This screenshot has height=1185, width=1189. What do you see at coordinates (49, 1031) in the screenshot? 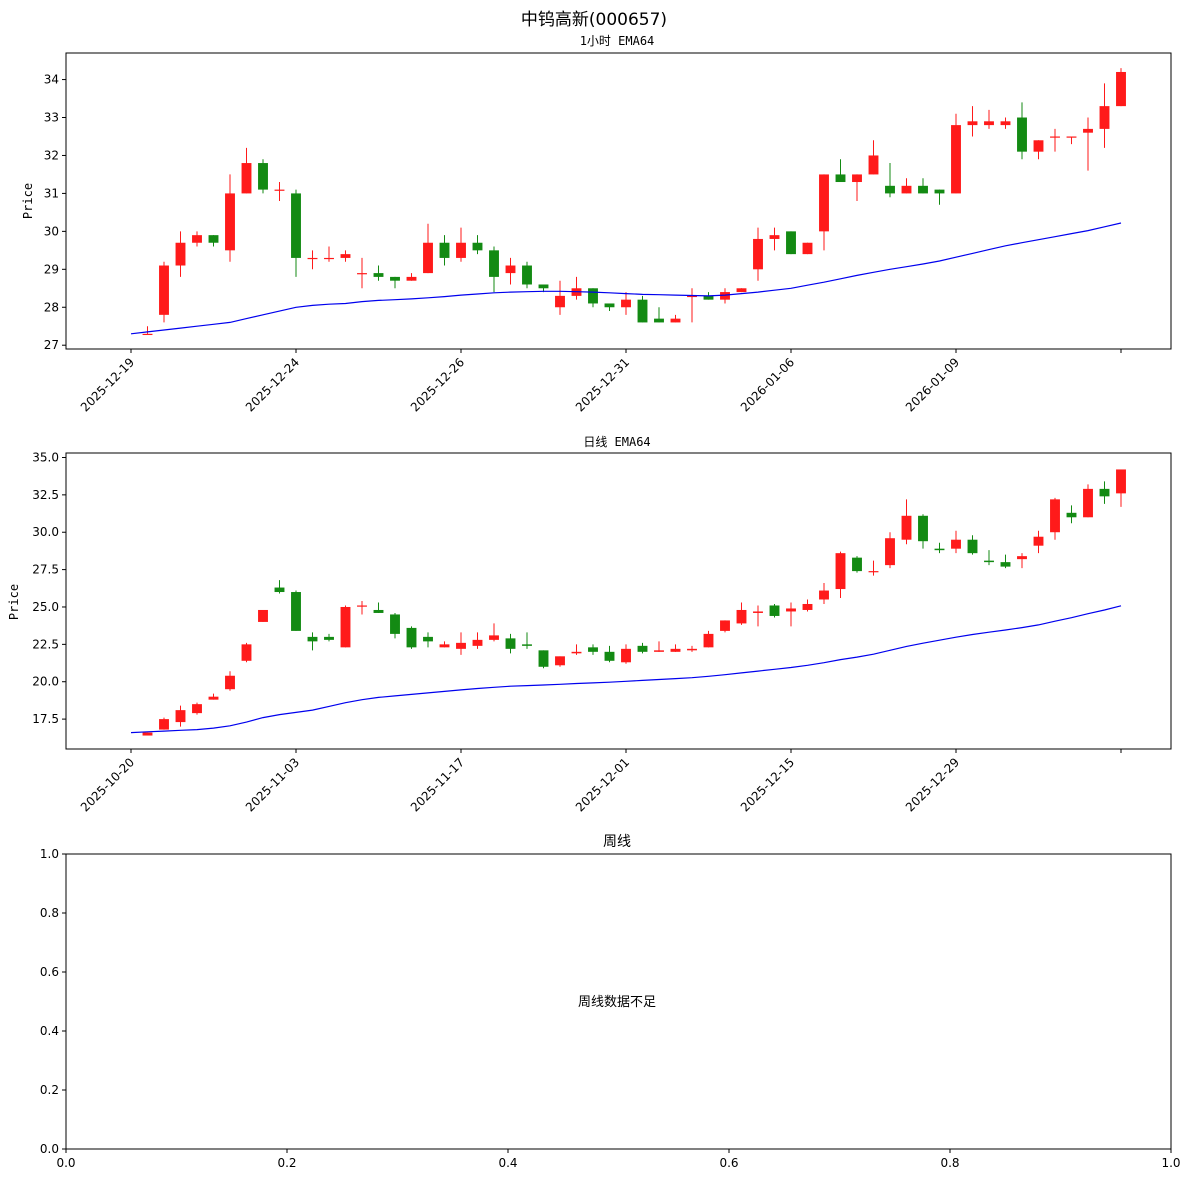
I see `weekly-ytick-label: 0.4` at bounding box center [49, 1031].